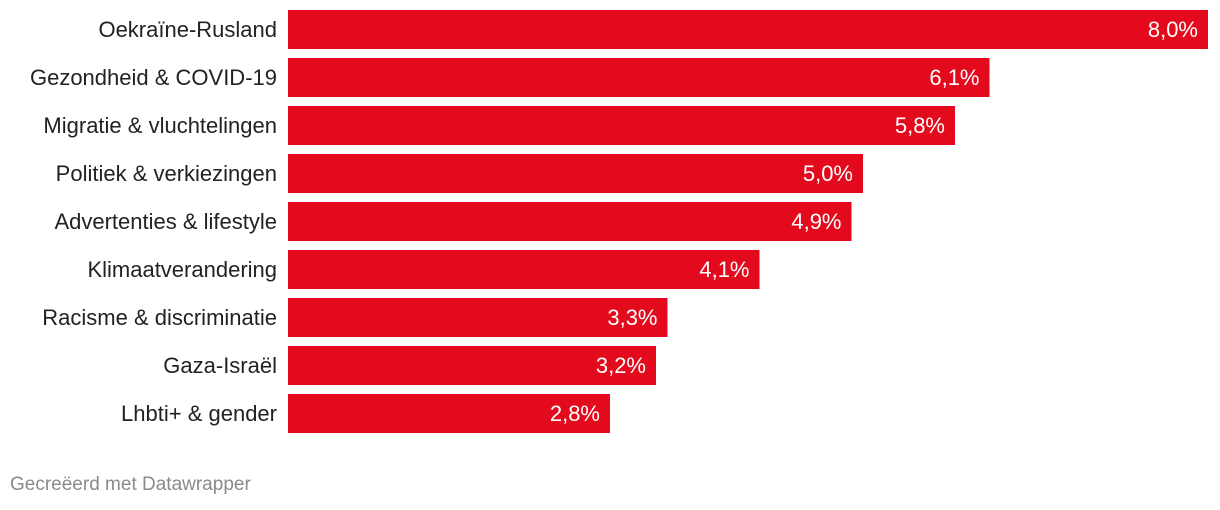 This screenshot has width=1220, height=510. What do you see at coordinates (166, 173) in the screenshot?
I see `category-label: Politiek & verkiezingen` at bounding box center [166, 173].